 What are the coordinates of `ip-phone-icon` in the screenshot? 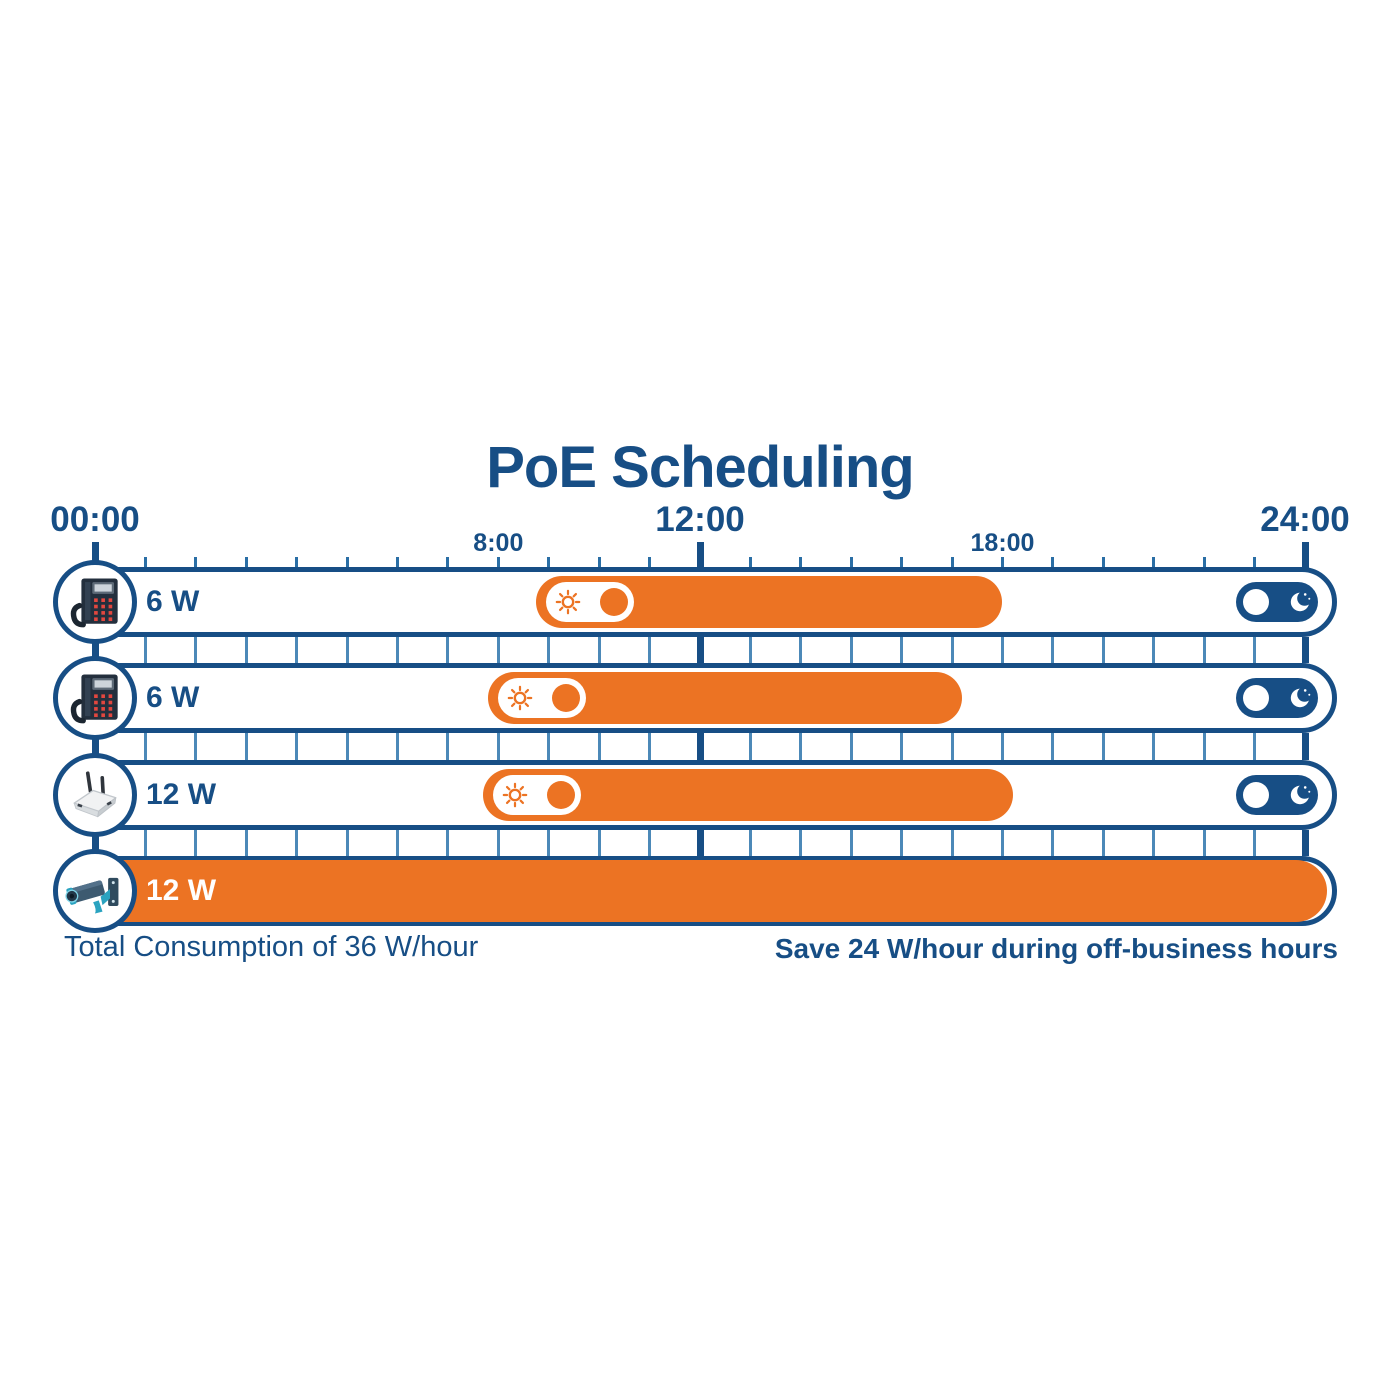 It's located at (95, 698).